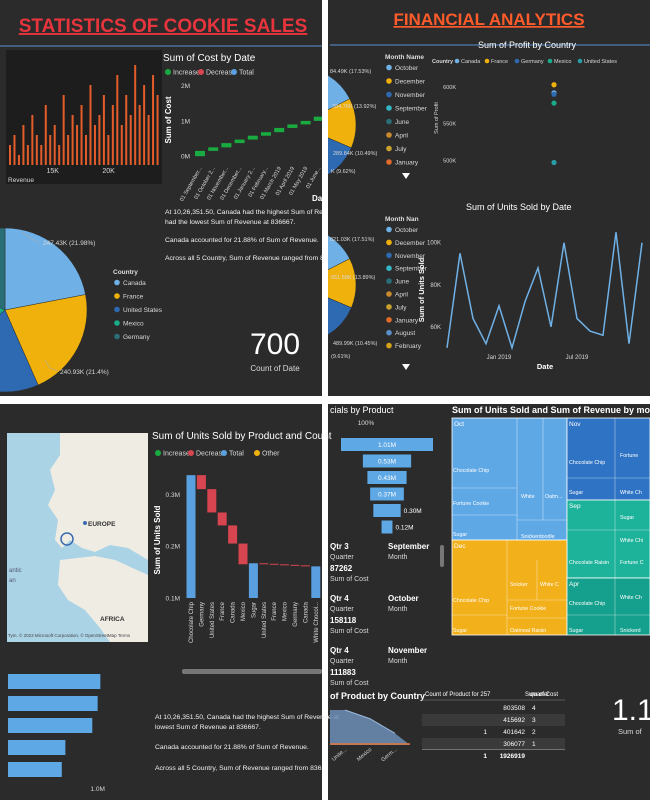  I want to click on legend-label: April, so click(402, 295).